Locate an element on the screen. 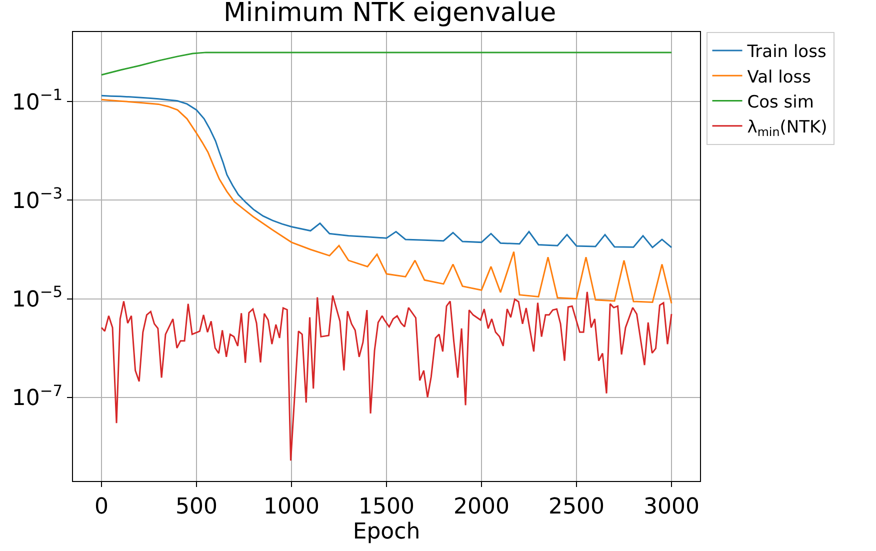  x-tick-label: 3000 is located at coordinates (672, 507).